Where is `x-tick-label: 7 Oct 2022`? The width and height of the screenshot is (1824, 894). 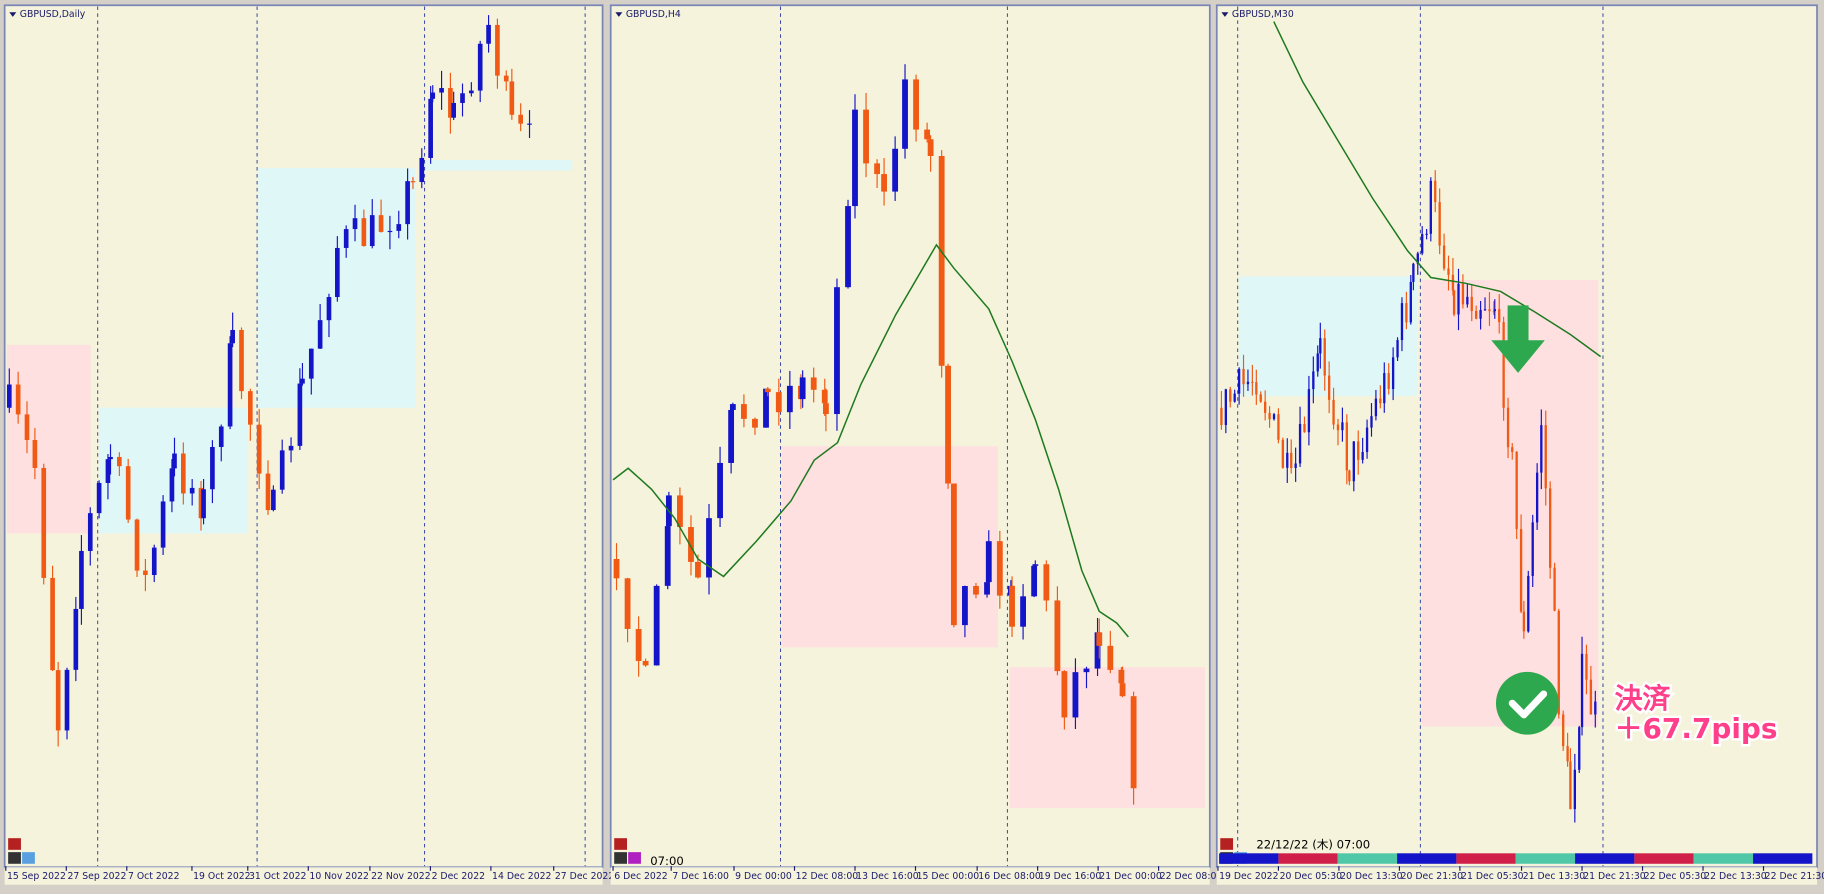 x-tick-label: 7 Oct 2022 is located at coordinates (154, 876).